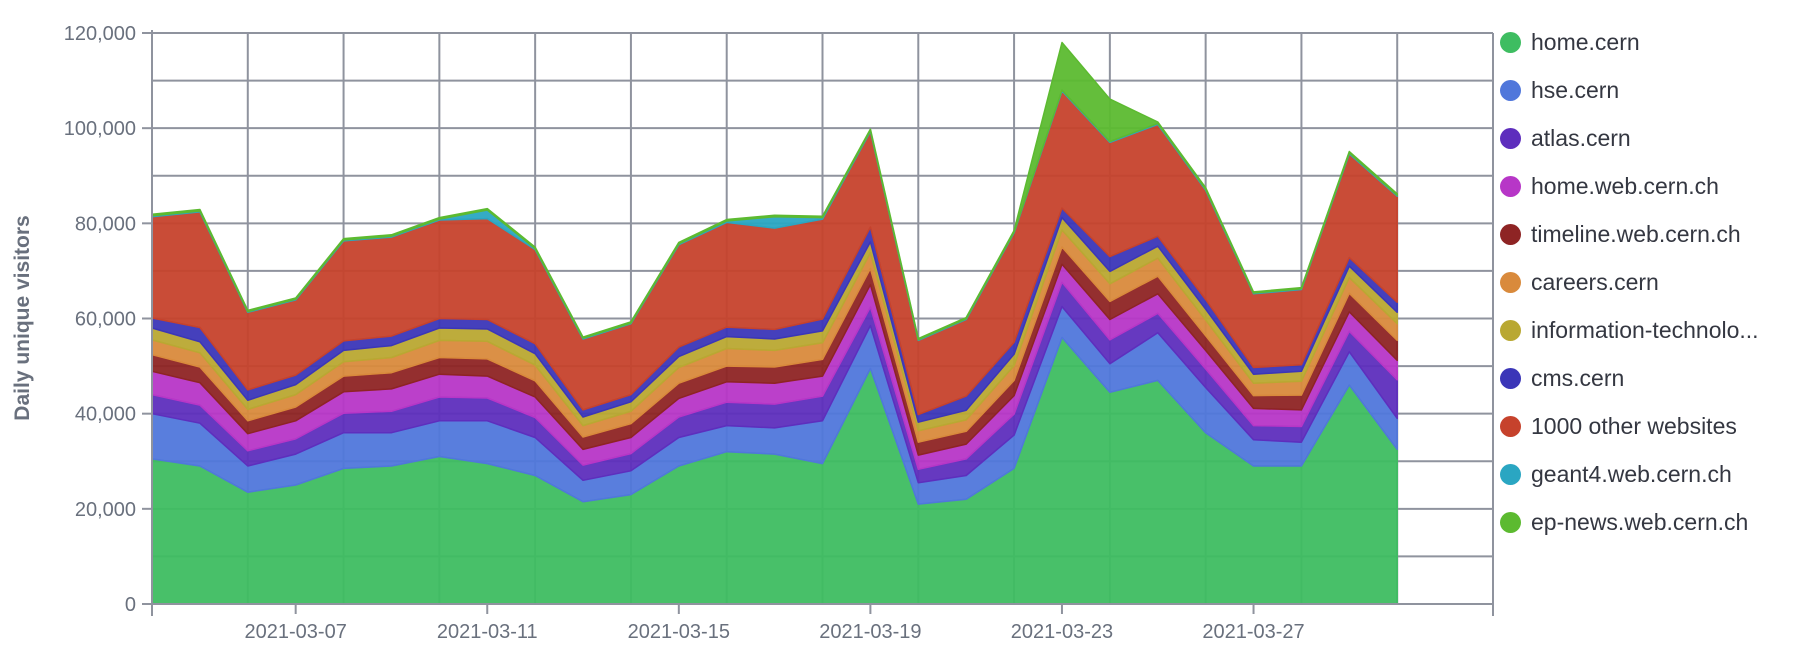 The image size is (1816, 653). What do you see at coordinates (1575, 89) in the screenshot?
I see `legend-label: hse.cern` at bounding box center [1575, 89].